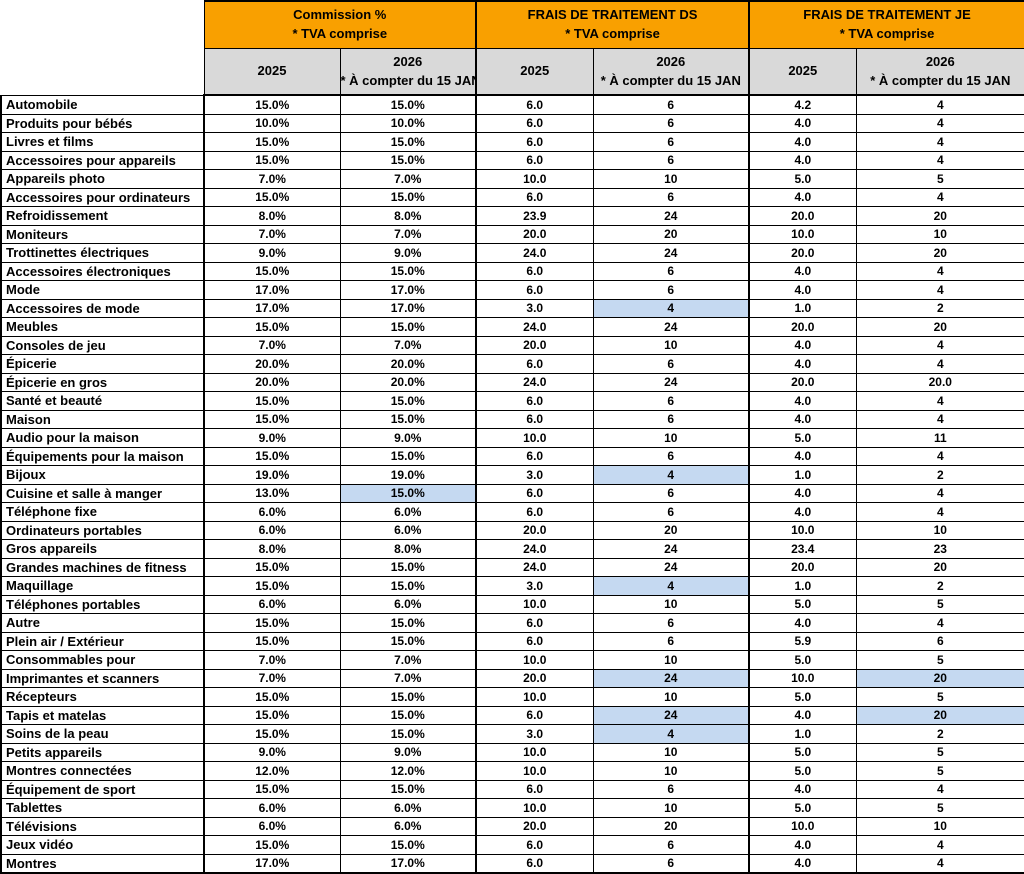  What do you see at coordinates (887, 33) in the screenshot?
I see `group-subtitle: * TVA comprise` at bounding box center [887, 33].